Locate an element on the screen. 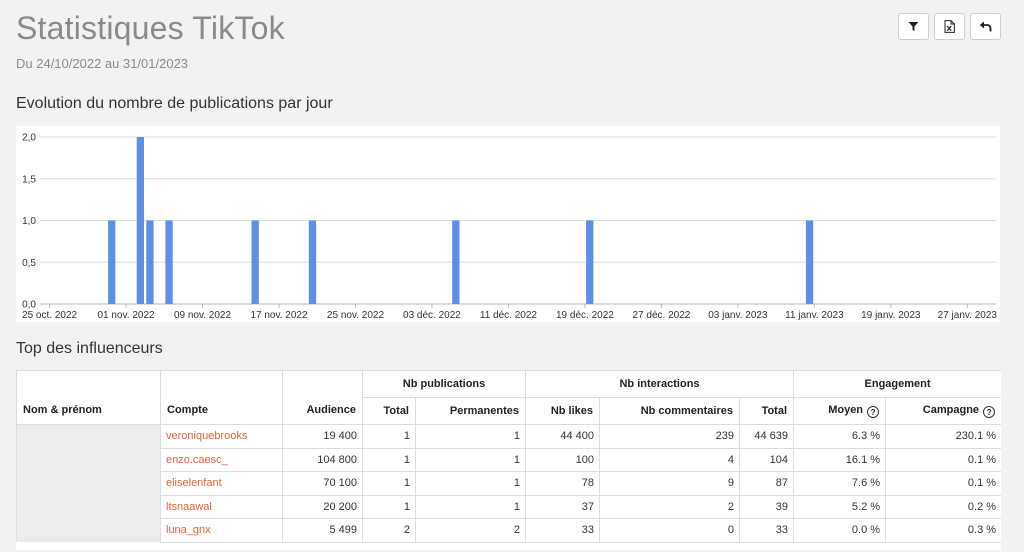 Image resolution: width=1024 pixels, height=552 pixels. col-eng-campaign-label: Campagne is located at coordinates (951, 409).